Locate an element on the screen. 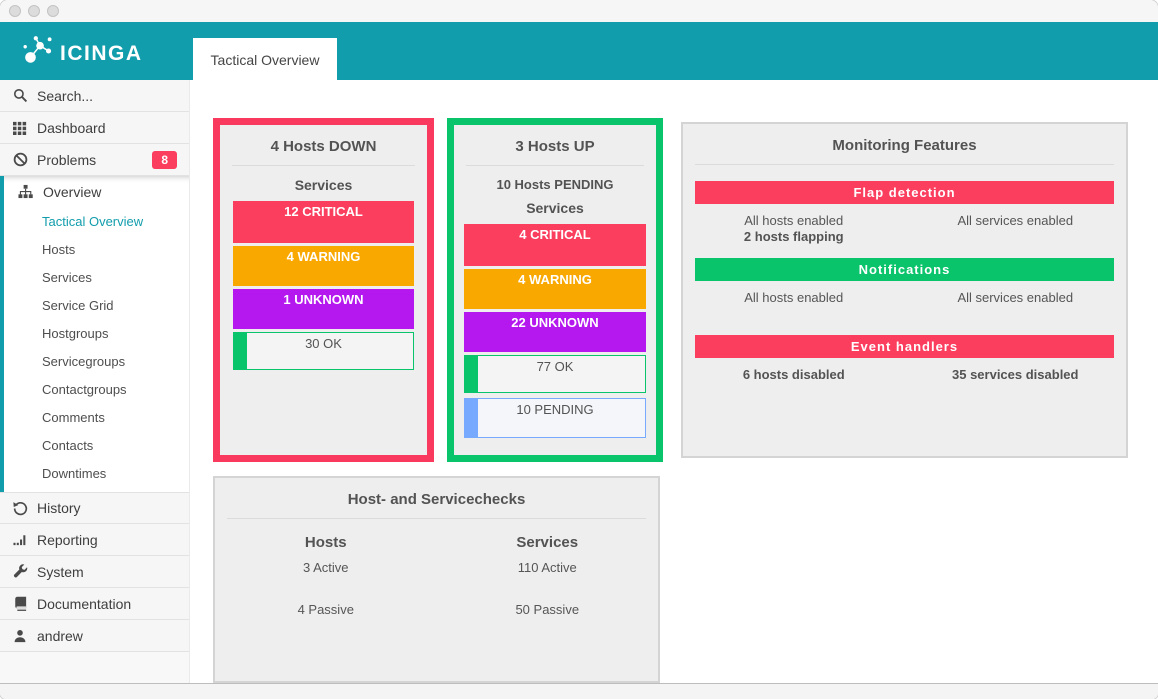 This screenshot has width=1158, height=699. search-input is located at coordinates (102, 95).